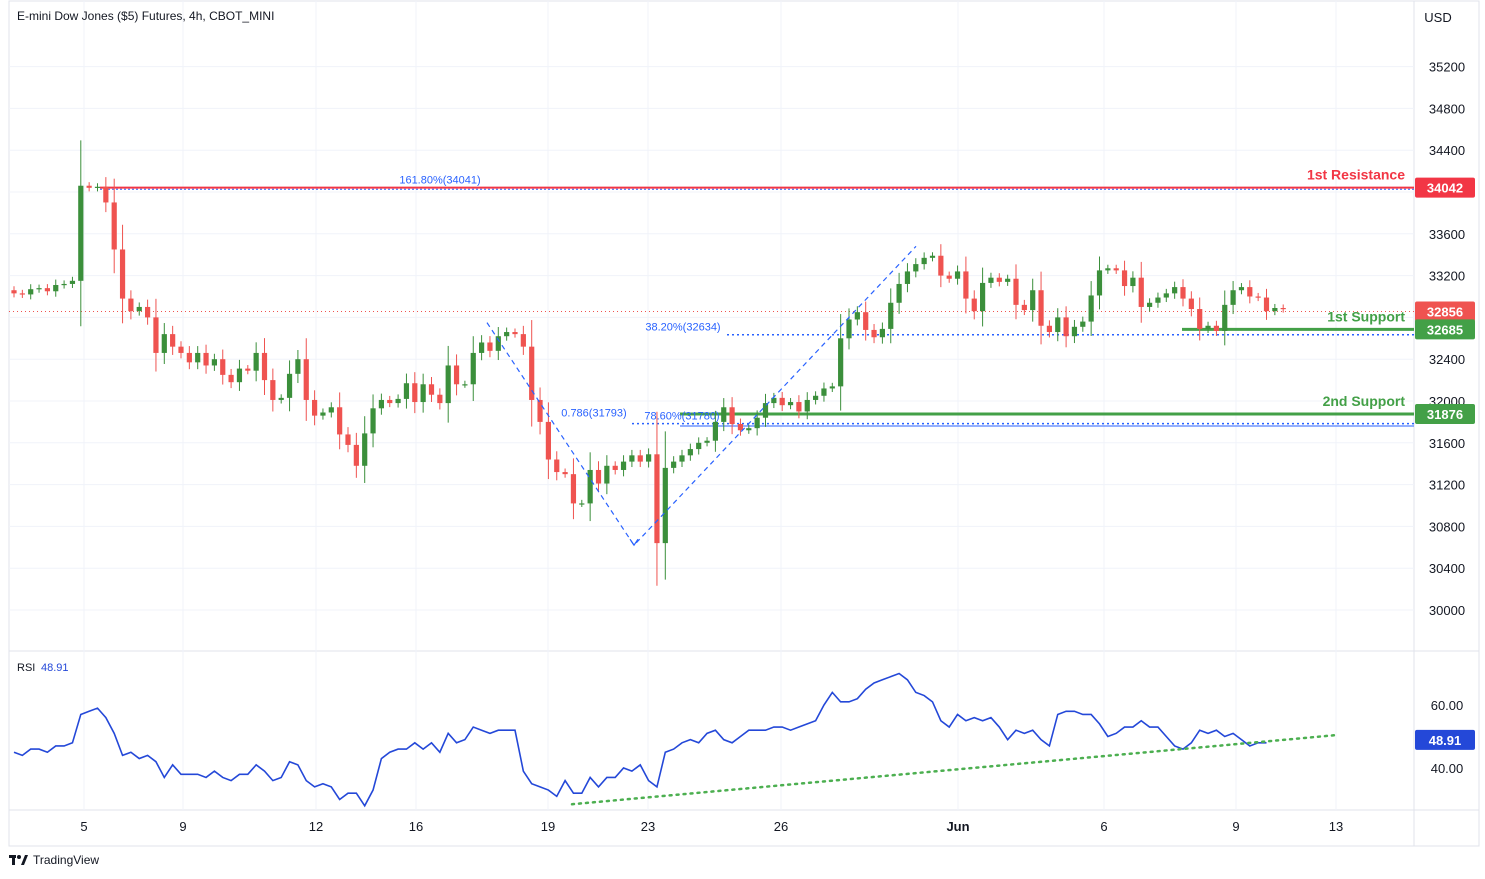  What do you see at coordinates (1445, 329) in the screenshot?
I see `support1-badge-bg` at bounding box center [1445, 329].